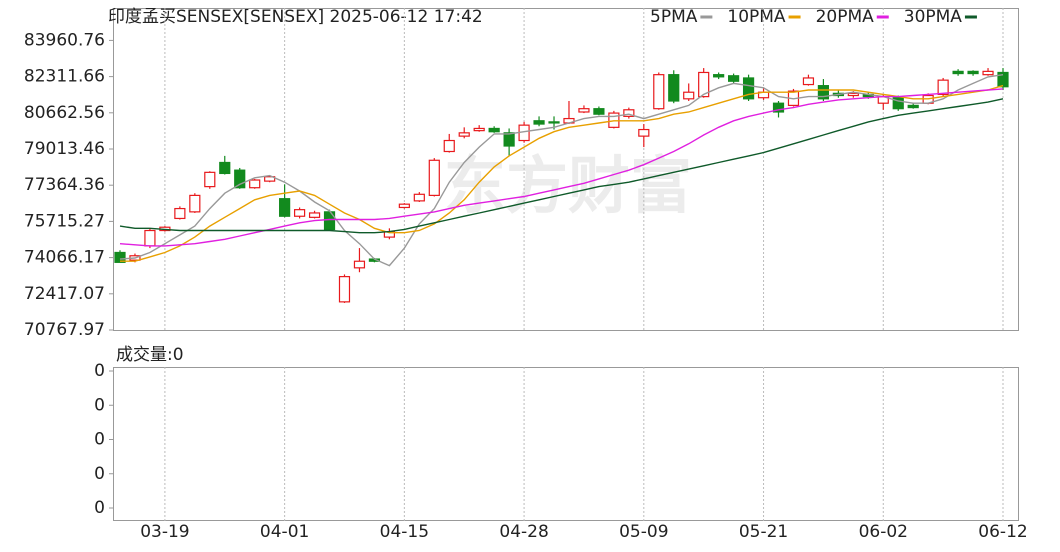  I want to click on y-tick-label: 70767.97, so click(64, 330).